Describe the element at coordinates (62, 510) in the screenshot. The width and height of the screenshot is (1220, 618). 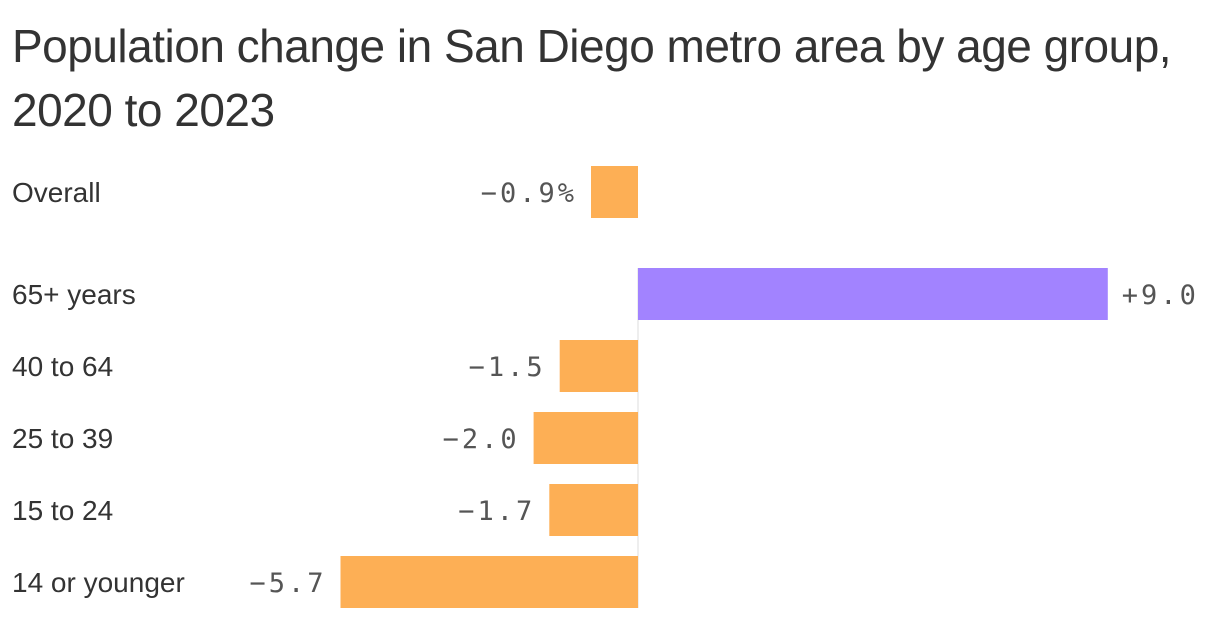
I see `category-label: 15 to 24` at that location.